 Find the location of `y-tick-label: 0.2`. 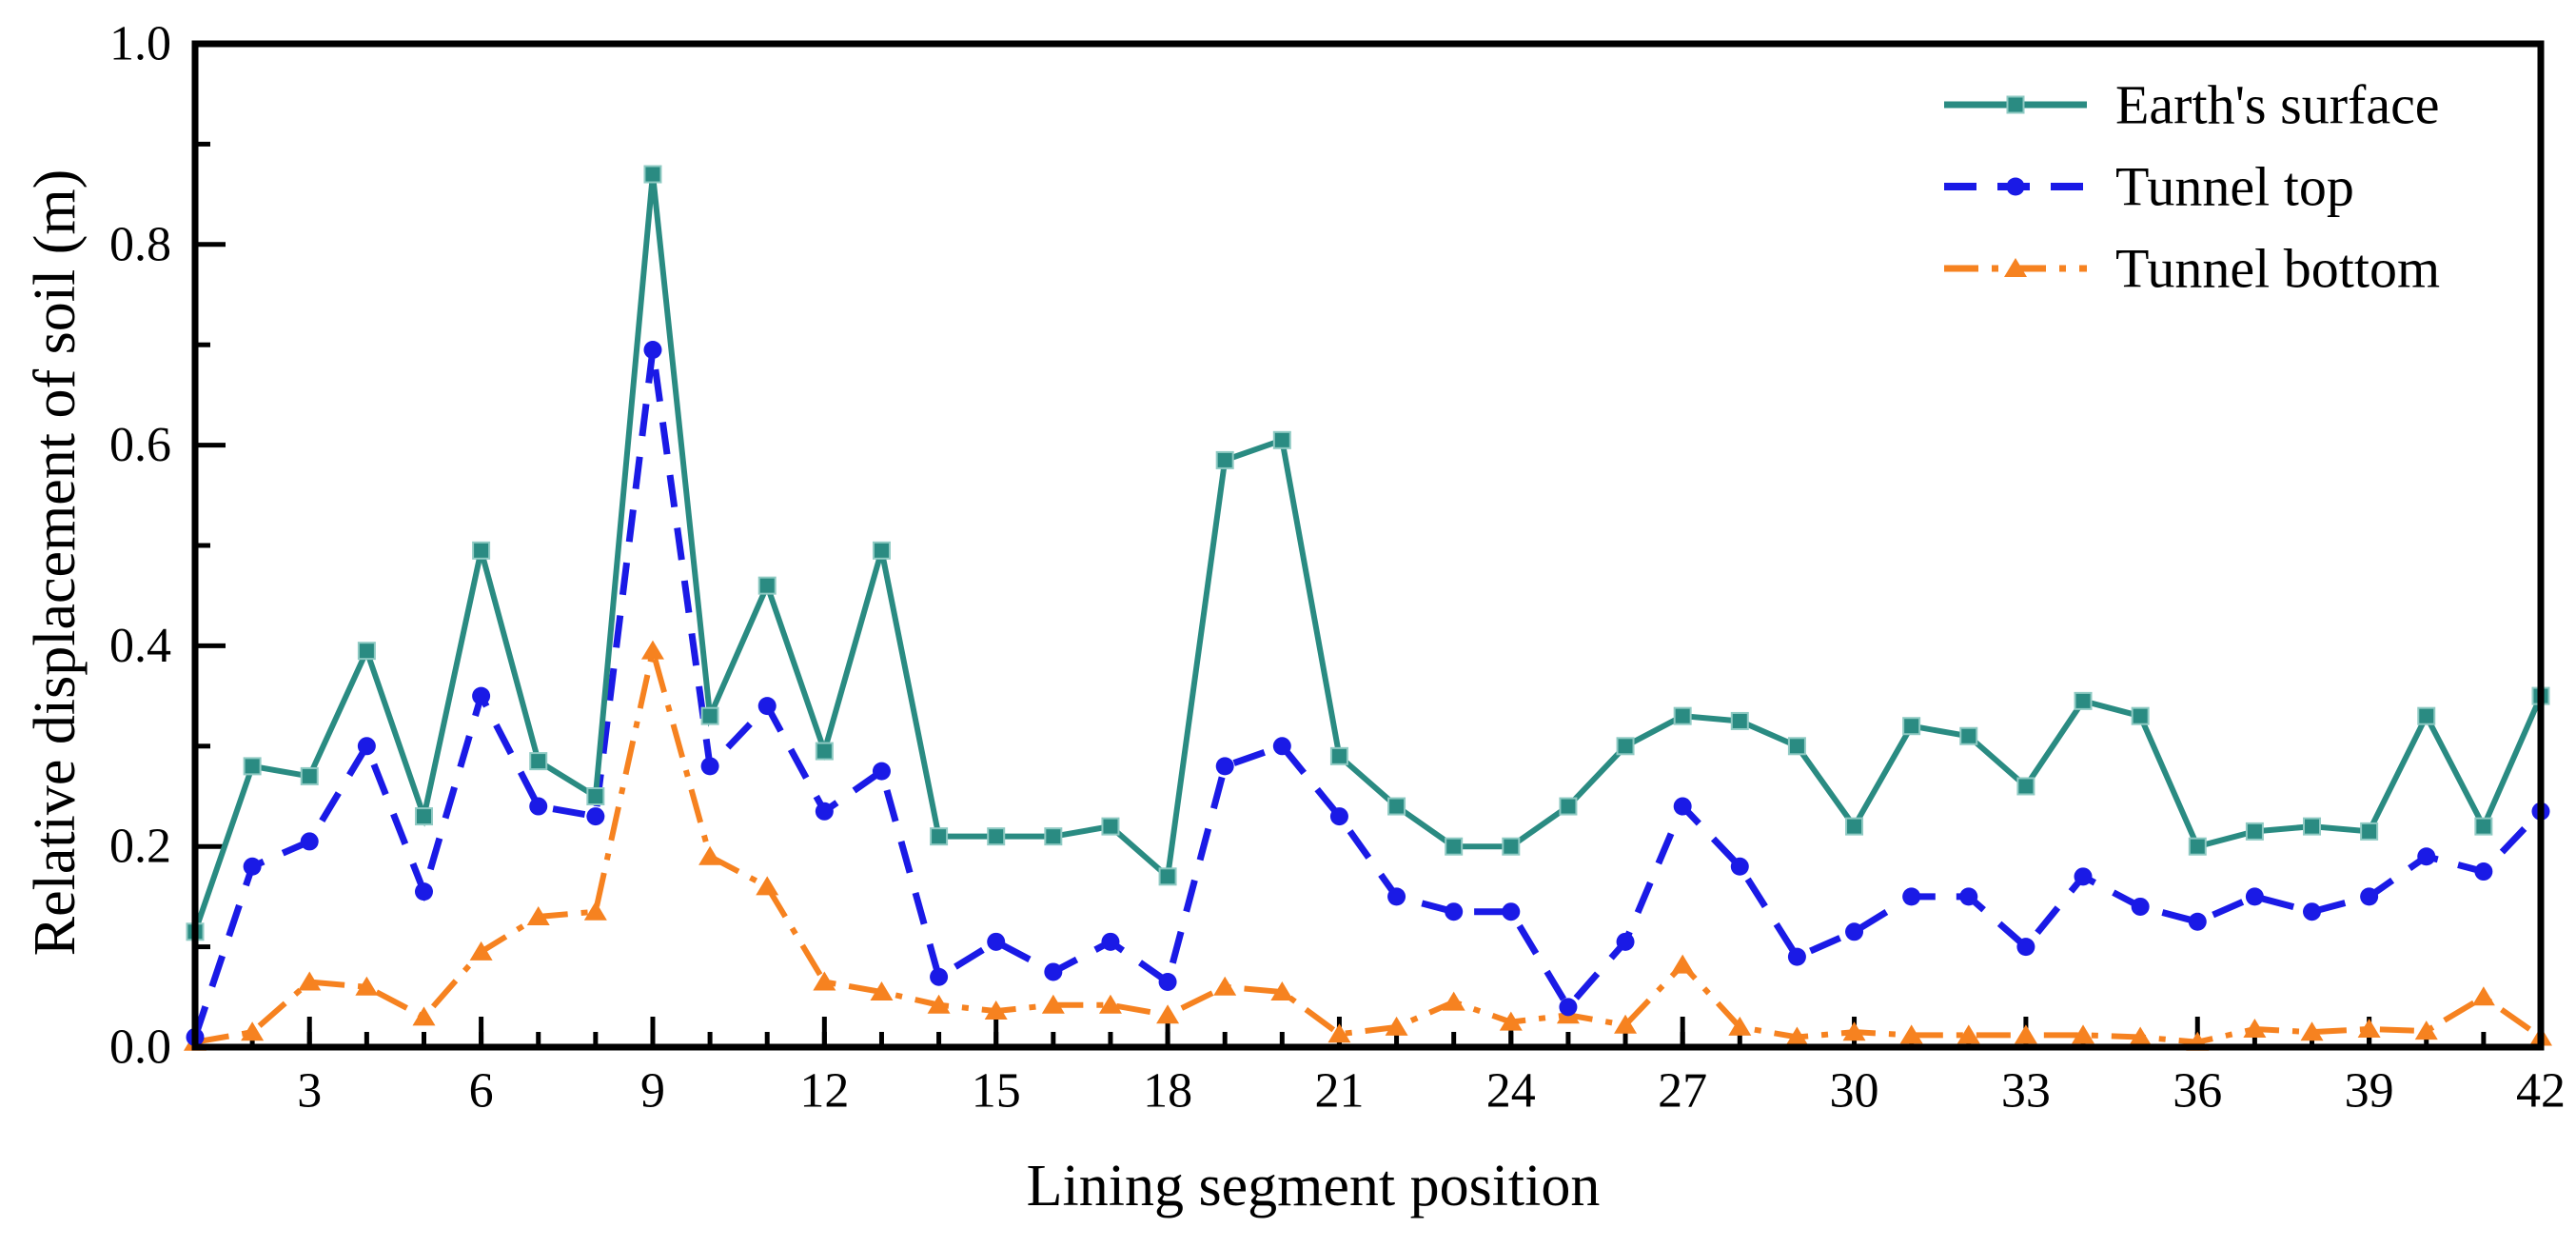

y-tick-label: 0.2 is located at coordinates (140, 847).